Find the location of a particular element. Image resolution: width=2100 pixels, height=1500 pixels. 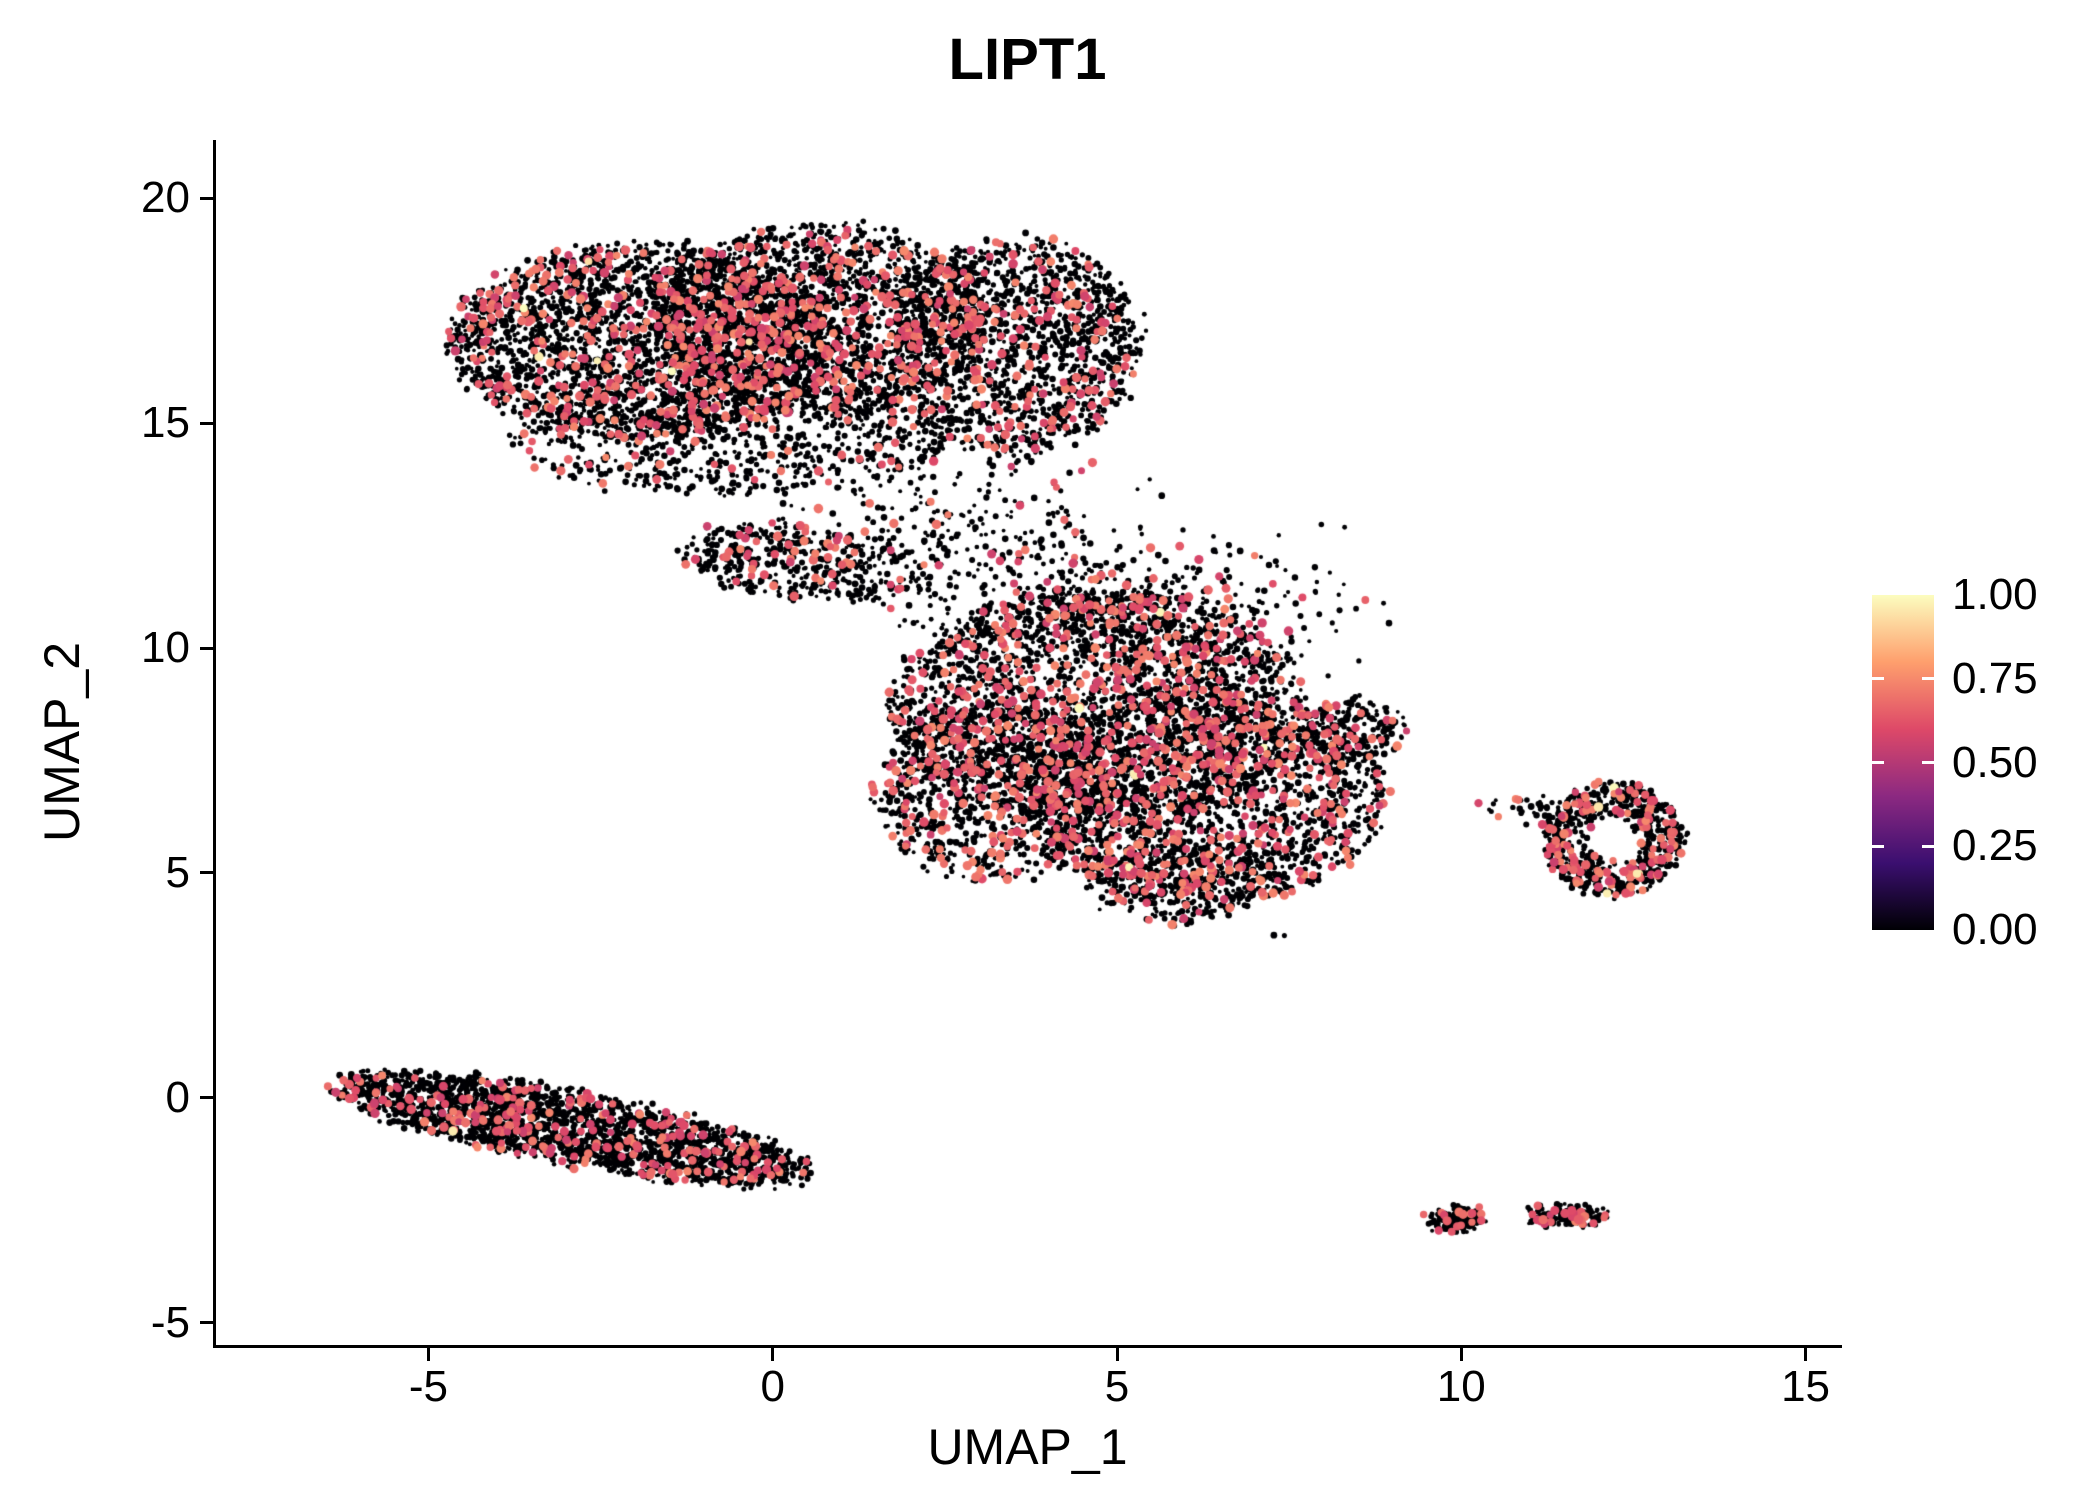

x-tick-label: 5 is located at coordinates (1117, 1386).